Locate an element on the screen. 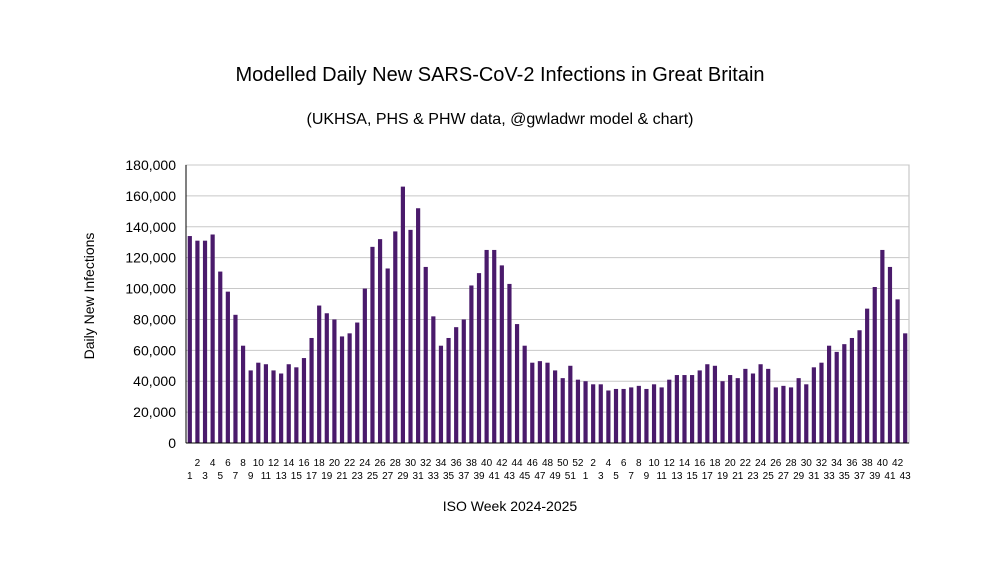 This screenshot has width=1000, height=577. x-tick-label: 46 is located at coordinates (533, 463).